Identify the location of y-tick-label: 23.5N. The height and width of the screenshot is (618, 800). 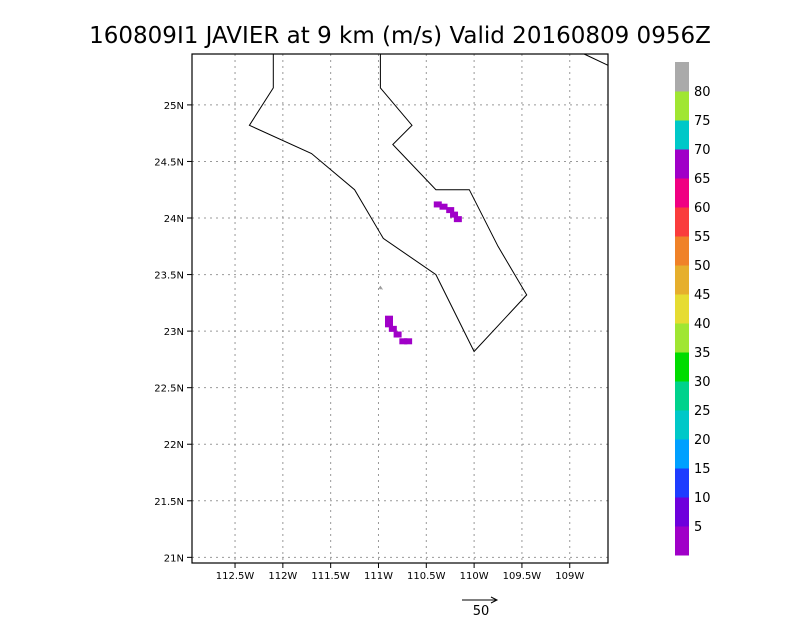
(169, 276).